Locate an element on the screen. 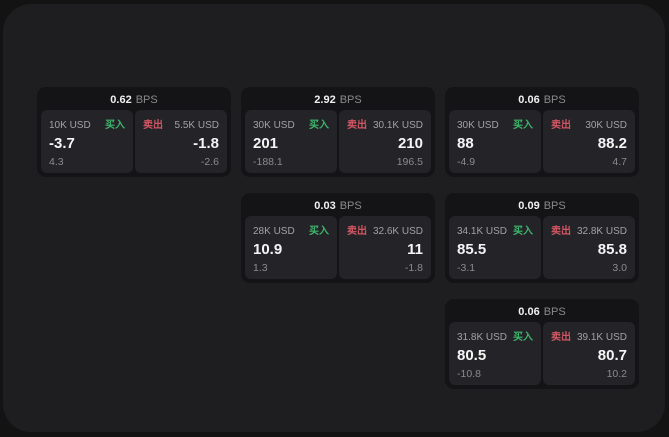  buy-amount: 31.8K USD is located at coordinates (482, 337).